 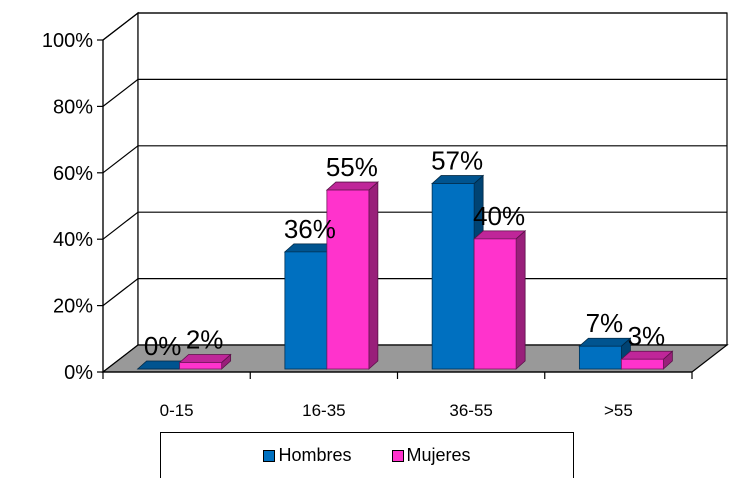 I want to click on y-tick-label-5: 100%, so click(x=67, y=41).